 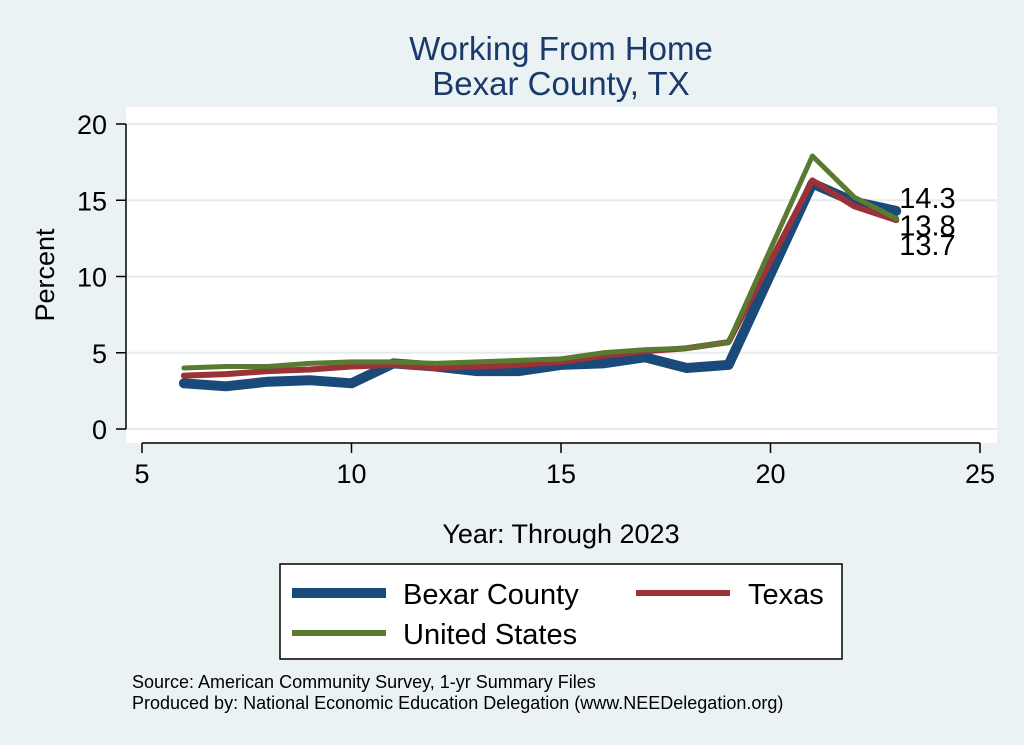 What do you see at coordinates (896, 210) in the screenshot?
I see `end-marker-bexar-county` at bounding box center [896, 210].